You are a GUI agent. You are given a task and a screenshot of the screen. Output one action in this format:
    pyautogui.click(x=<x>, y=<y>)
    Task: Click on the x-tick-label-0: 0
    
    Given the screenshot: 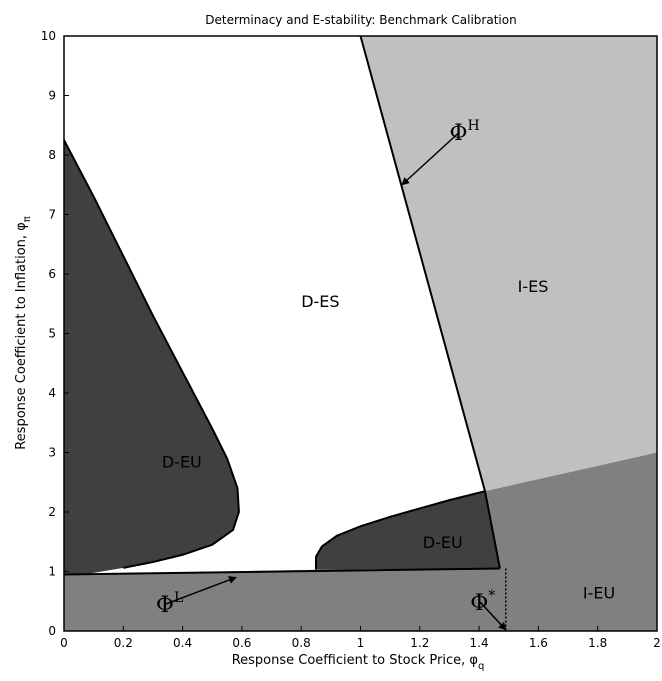 What is the action you would take?
    pyautogui.click(x=64, y=643)
    